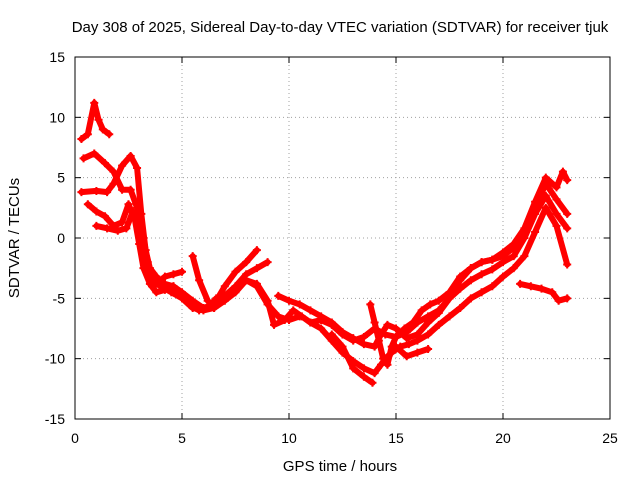 Image resolution: width=640 pixels, height=480 pixels. I want to click on y-tick-label: 0, so click(61, 238).